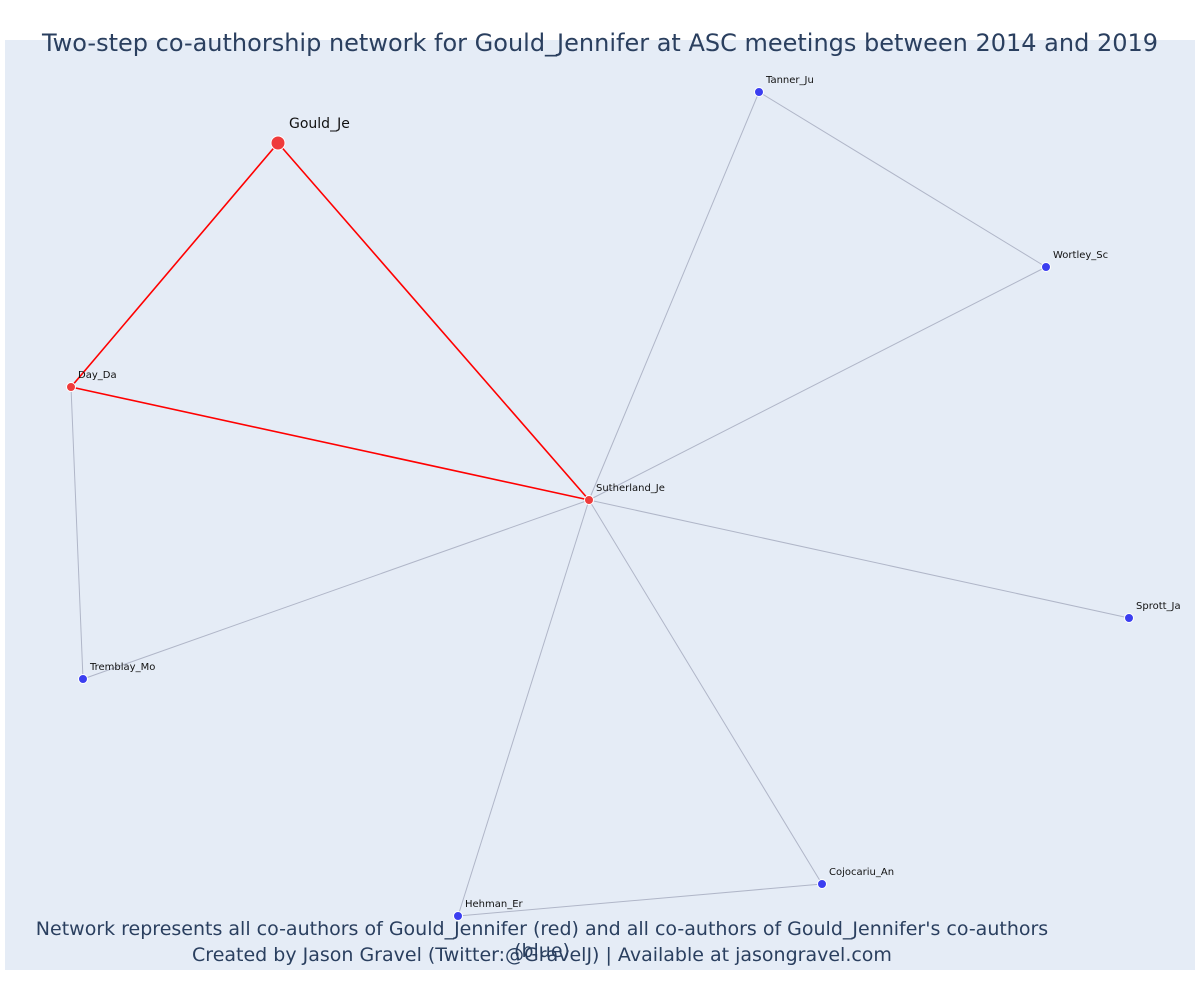  What do you see at coordinates (822, 884) in the screenshot?
I see `node-cojocariu-an` at bounding box center [822, 884].